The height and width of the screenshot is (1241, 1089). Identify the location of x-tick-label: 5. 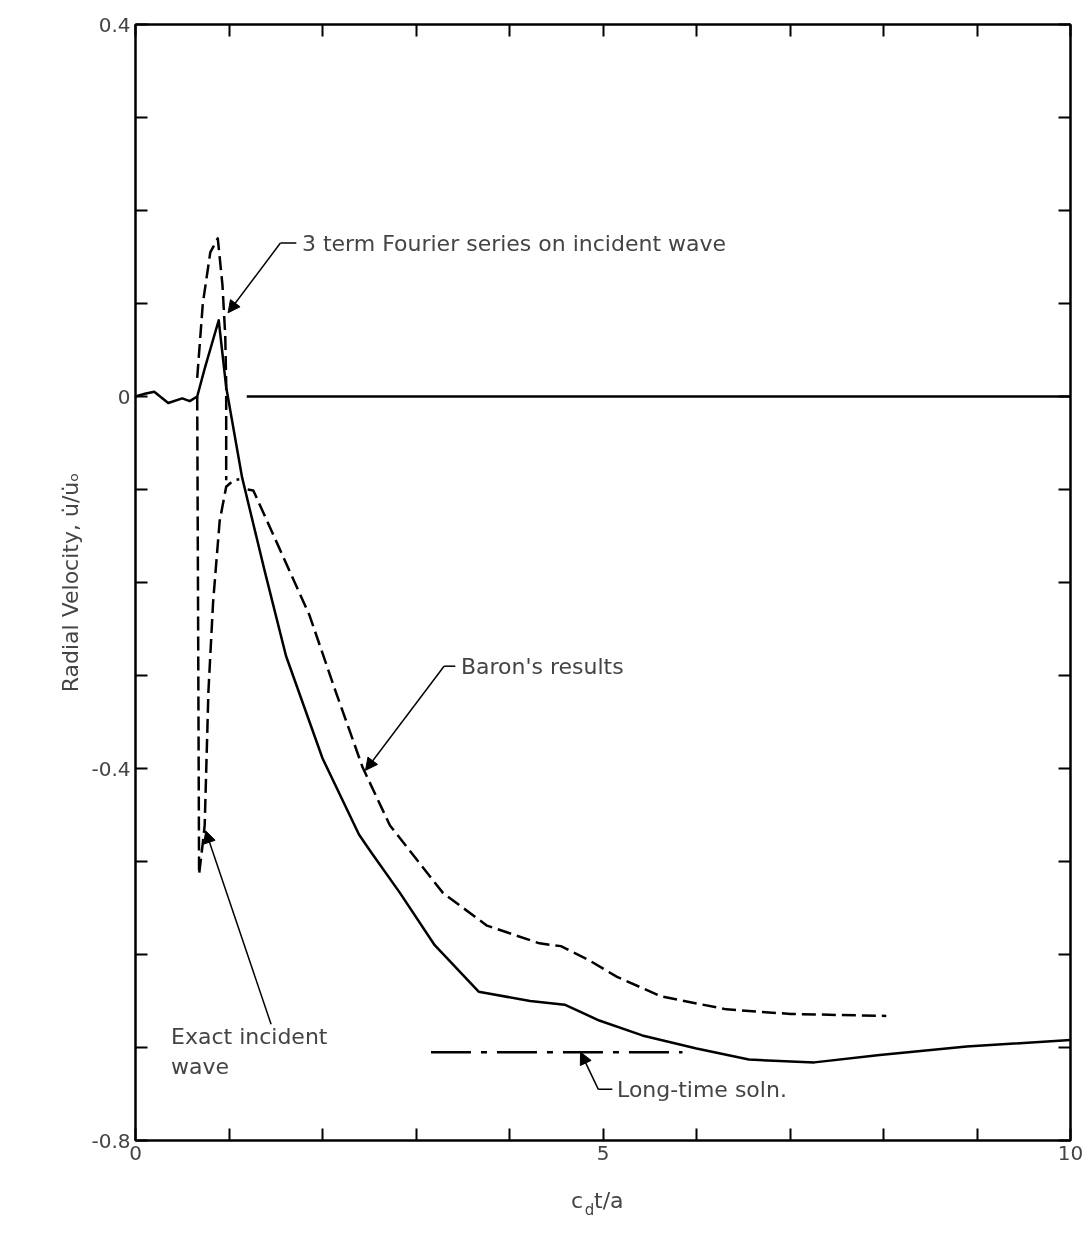
(603, 1152).